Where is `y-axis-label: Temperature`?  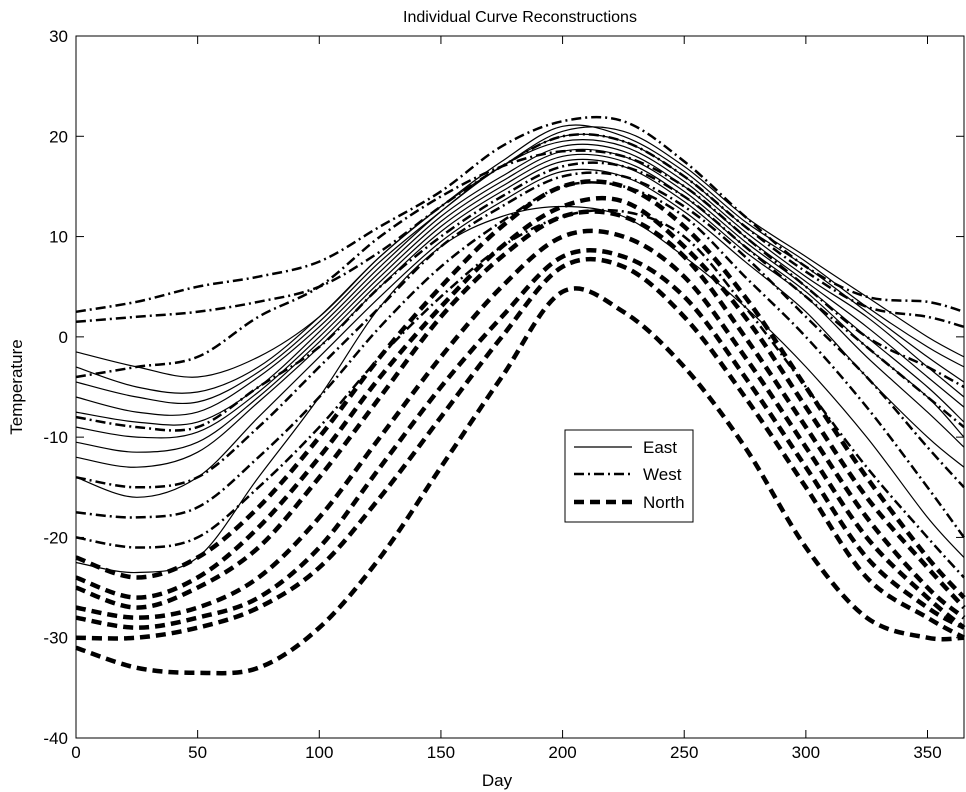
y-axis-label: Temperature is located at coordinates (16, 386).